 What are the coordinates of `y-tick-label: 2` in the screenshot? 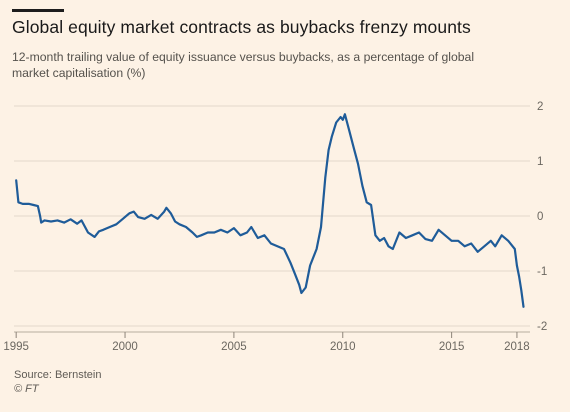 It's located at (540, 107).